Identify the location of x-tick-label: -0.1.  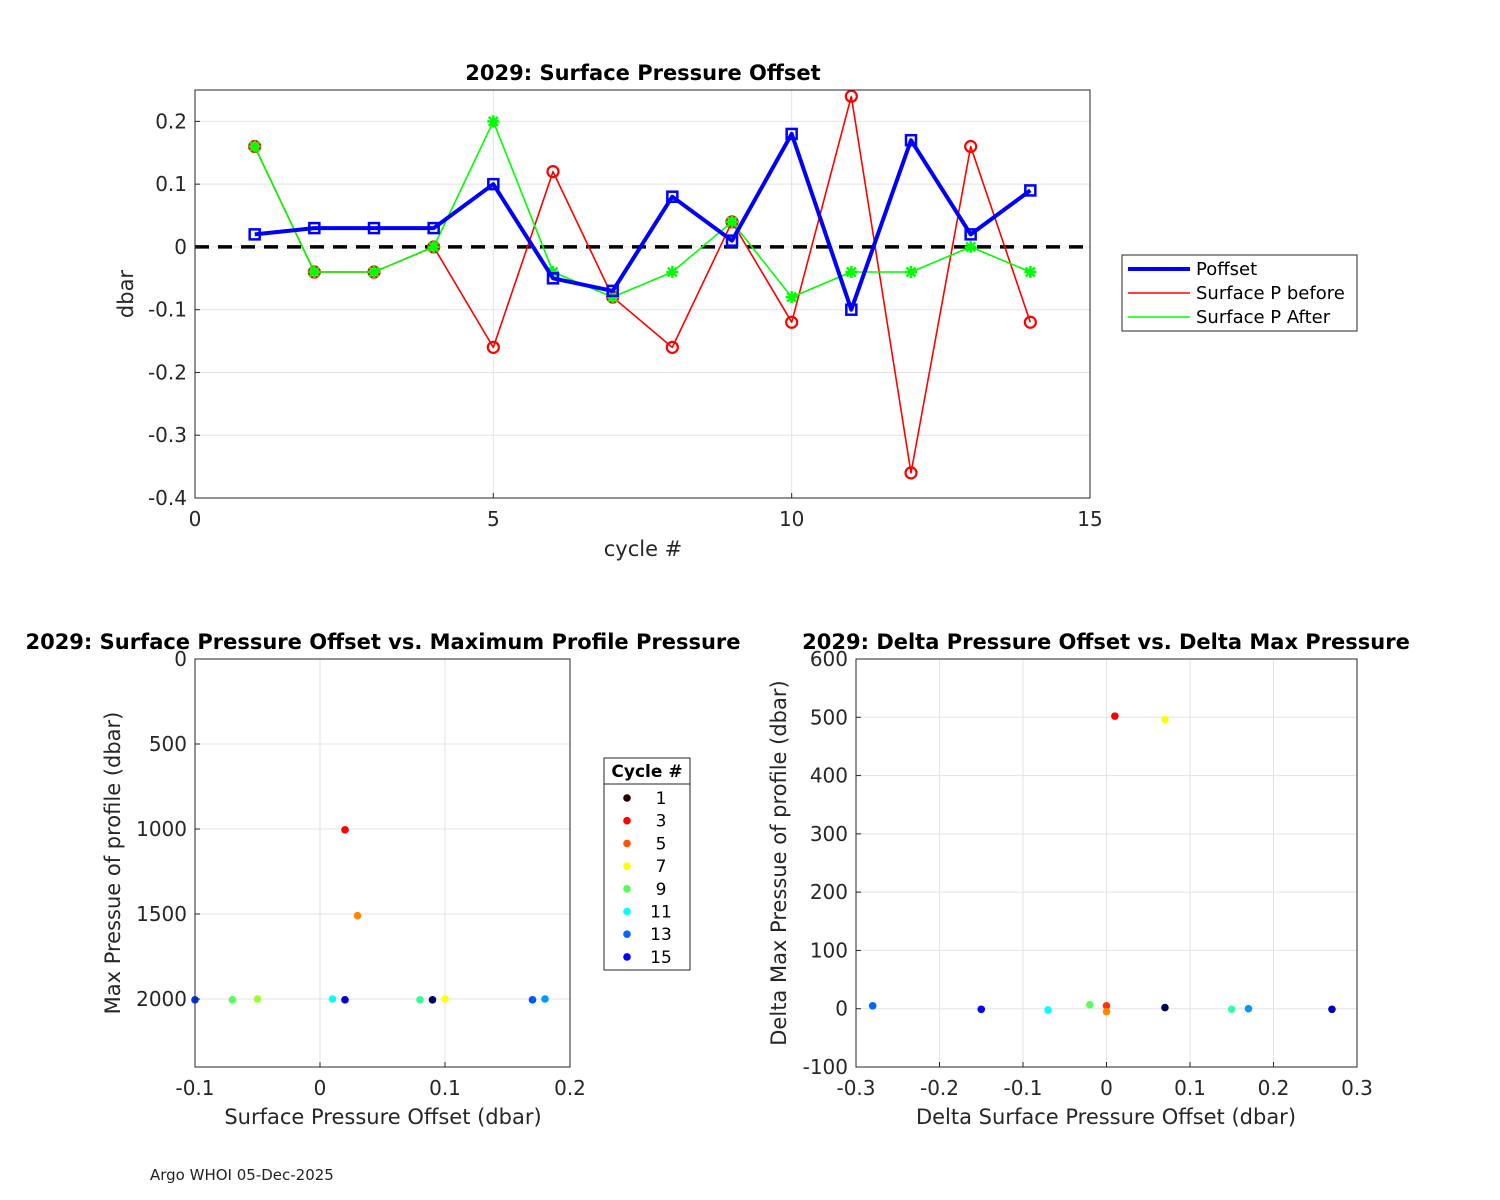
(194, 1088).